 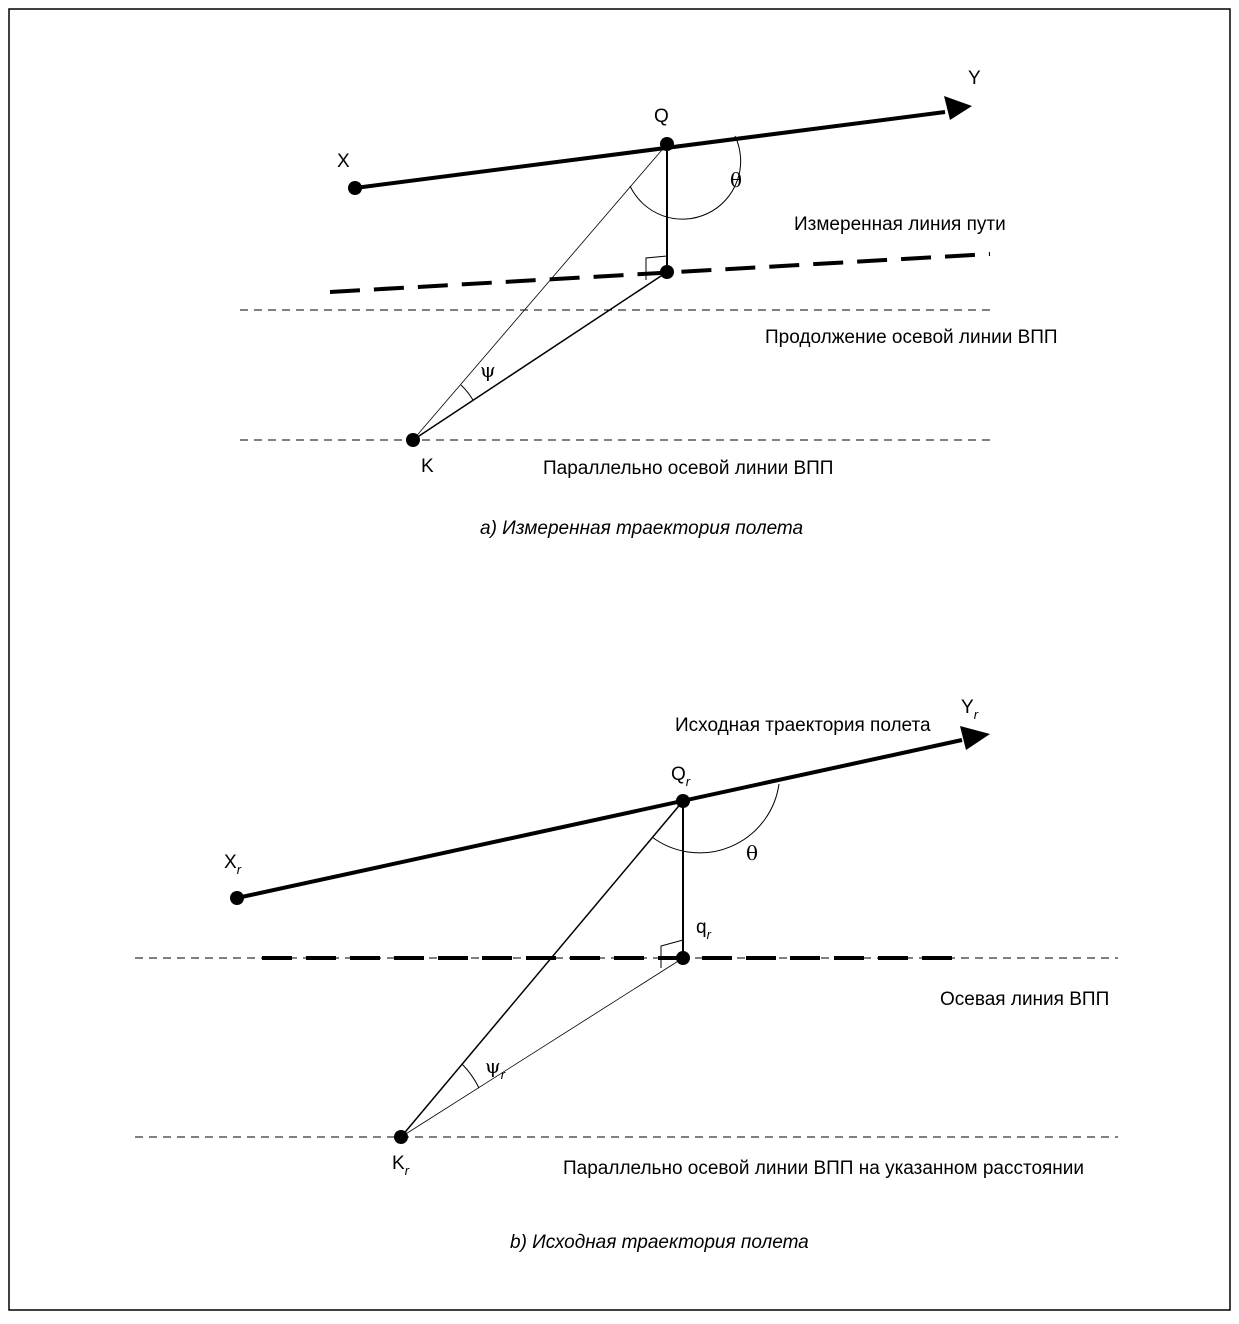 What do you see at coordinates (503, 1074) in the screenshot?
I see `label-psi-b-sub: r` at bounding box center [503, 1074].